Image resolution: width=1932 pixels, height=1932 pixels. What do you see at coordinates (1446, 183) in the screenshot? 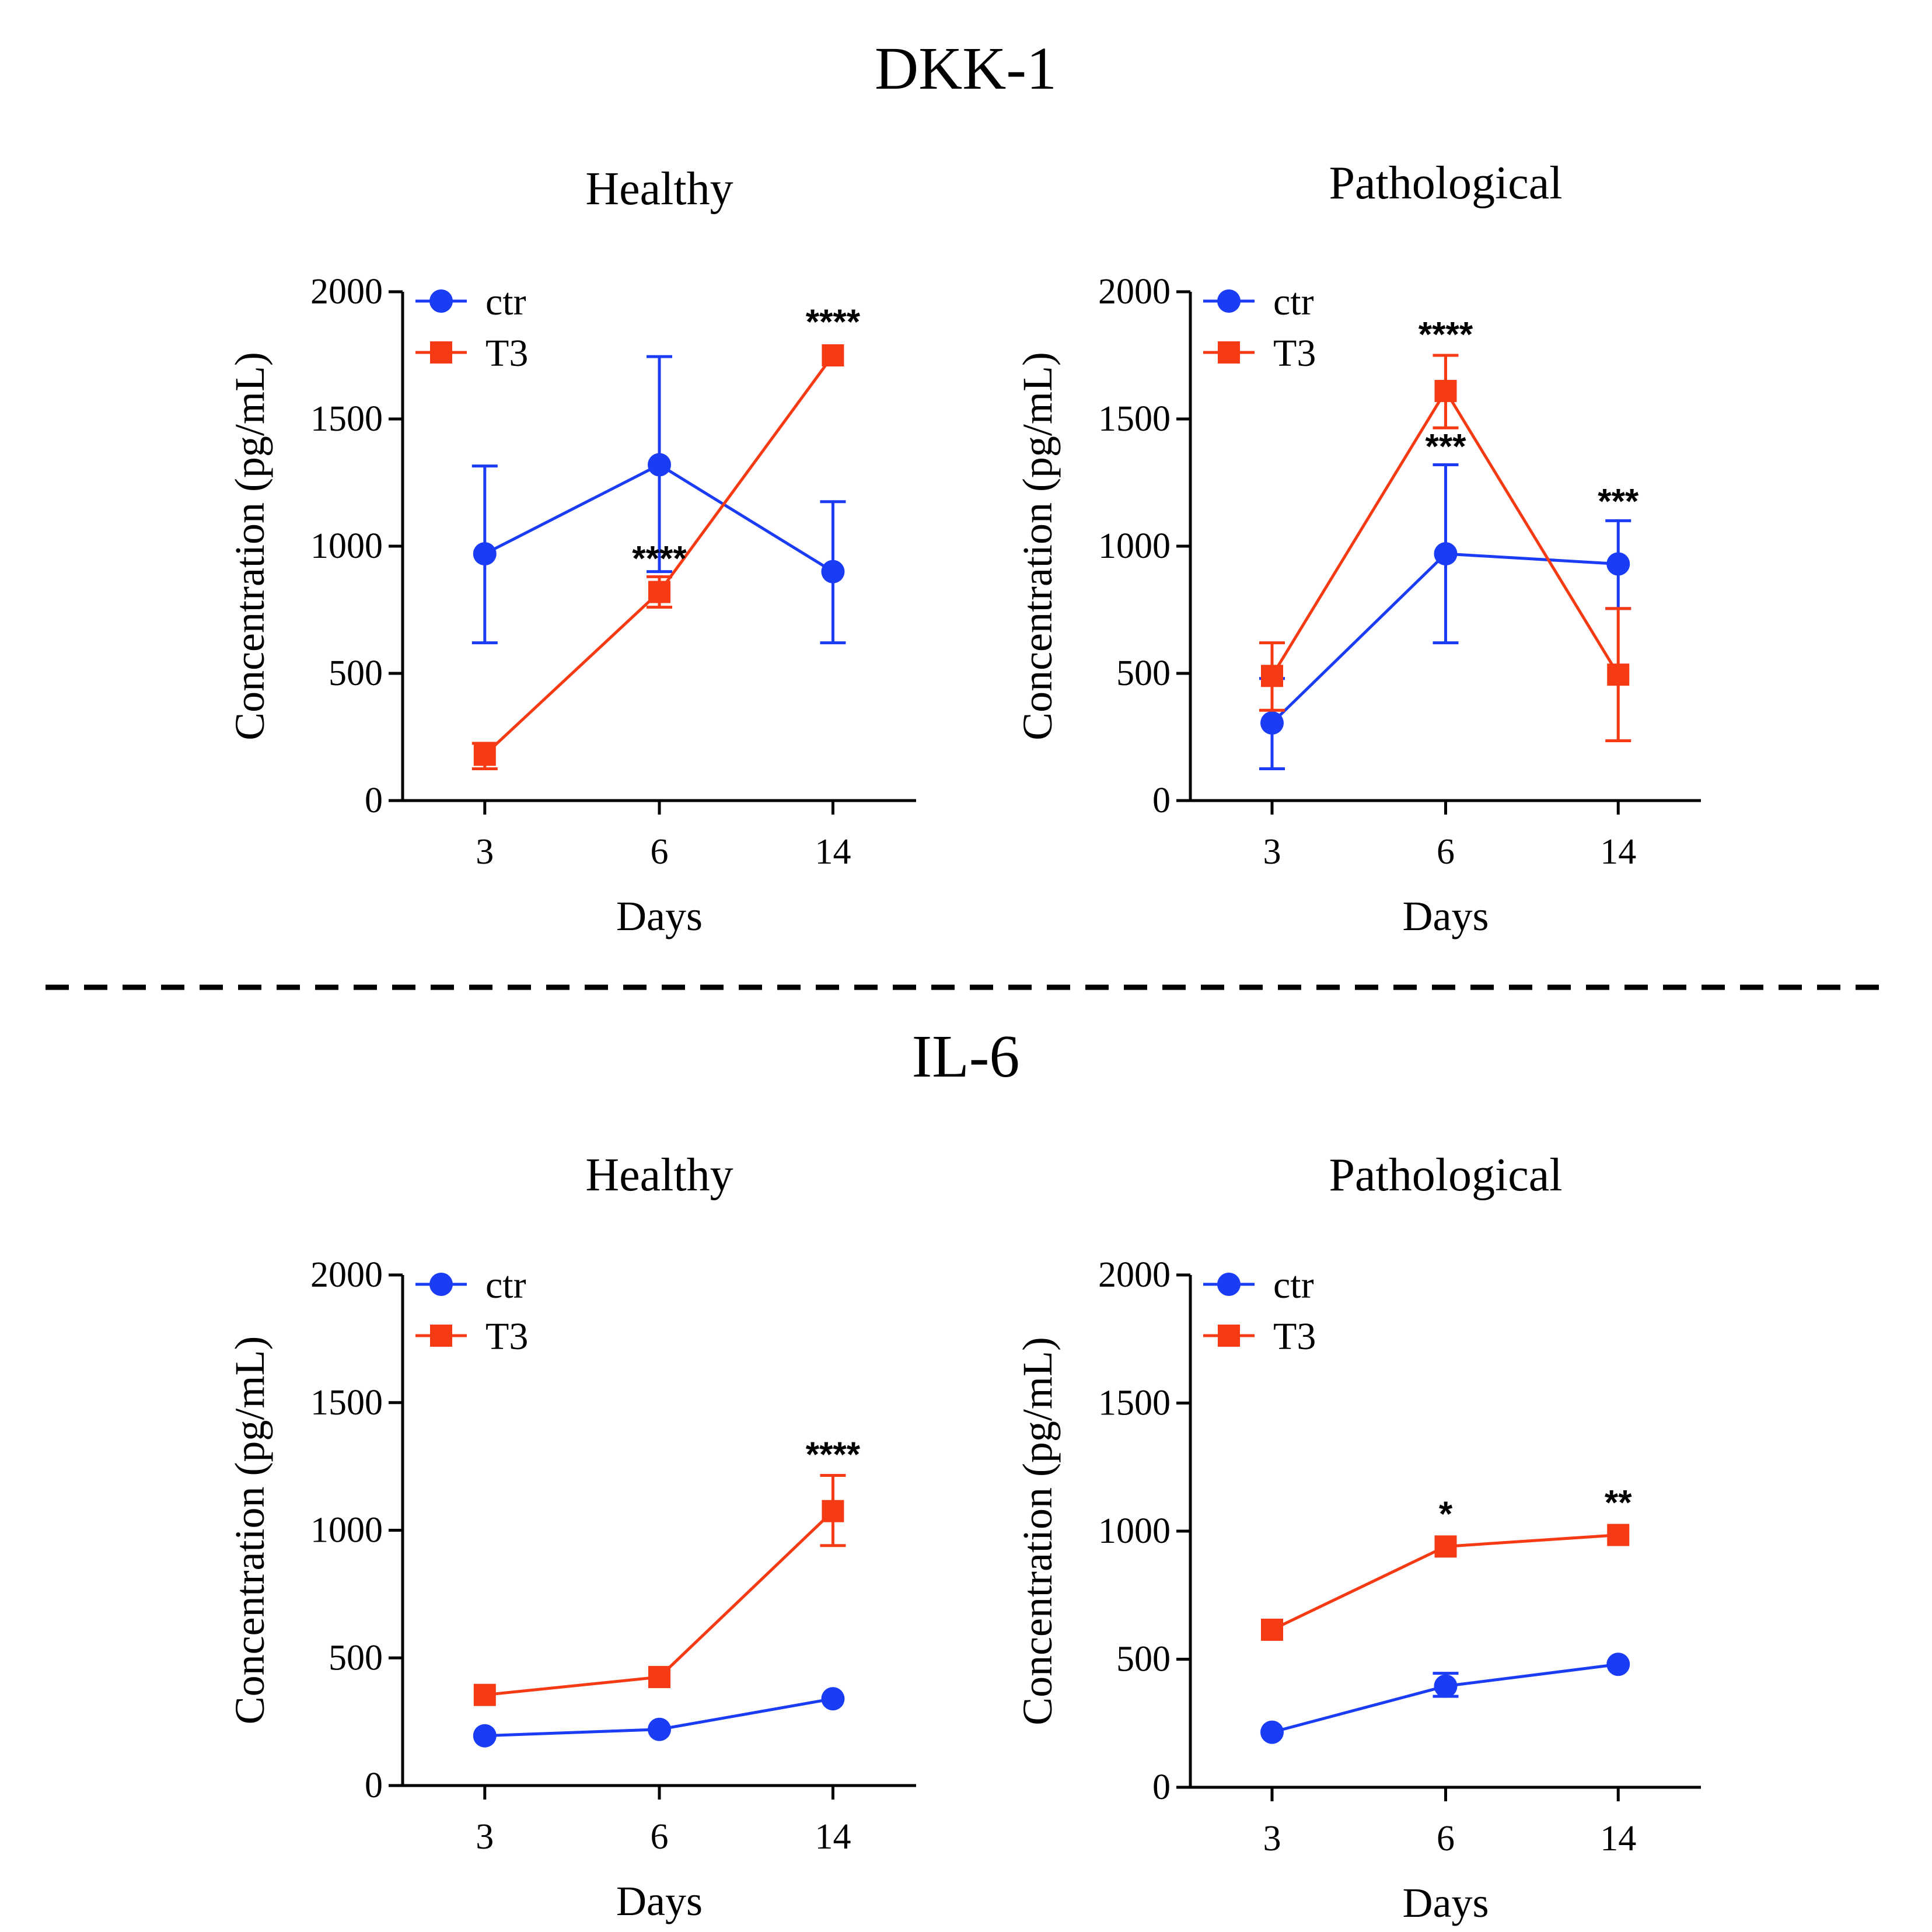
I see `chart-title: Pathological` at bounding box center [1446, 183].